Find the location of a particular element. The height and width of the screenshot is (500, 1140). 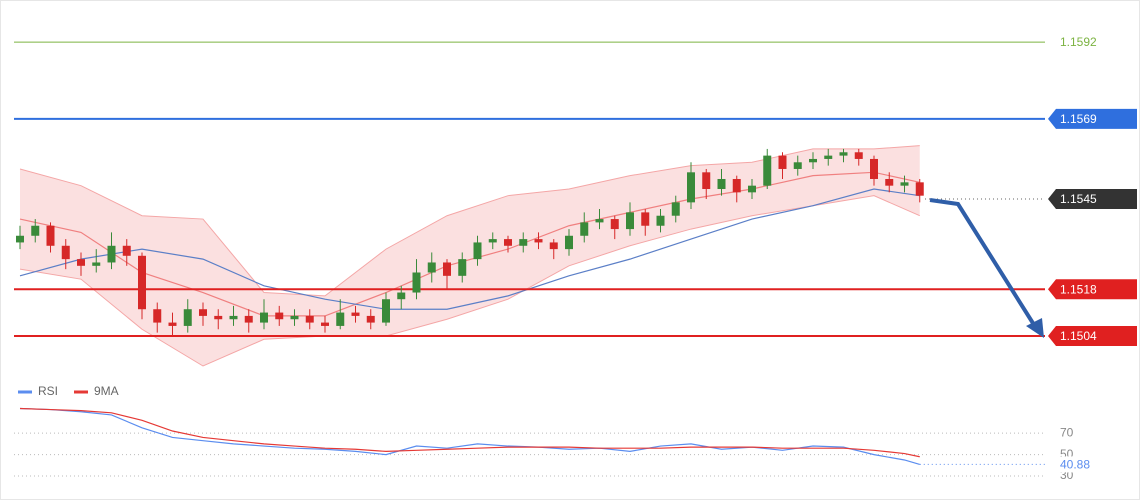

level-label: 1.1518 is located at coordinates (1078, 289).